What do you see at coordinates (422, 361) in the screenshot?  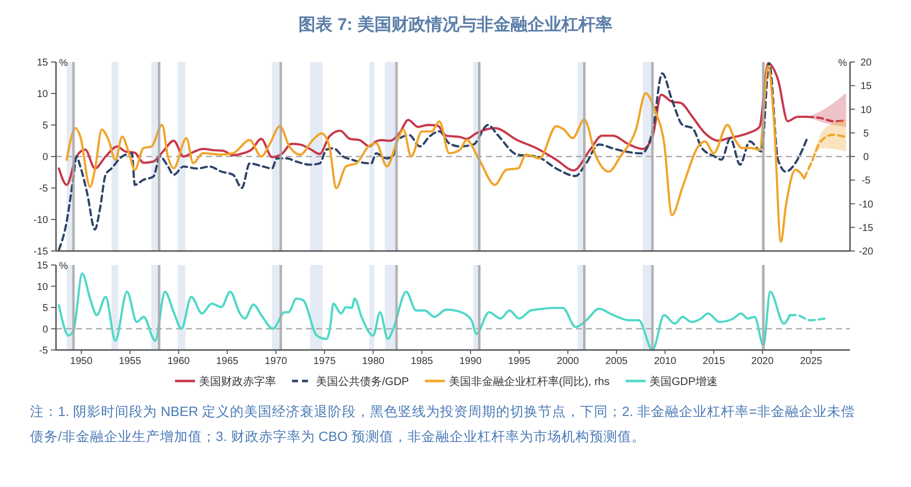 I see `x-tick-label: 1985` at bounding box center [422, 361].